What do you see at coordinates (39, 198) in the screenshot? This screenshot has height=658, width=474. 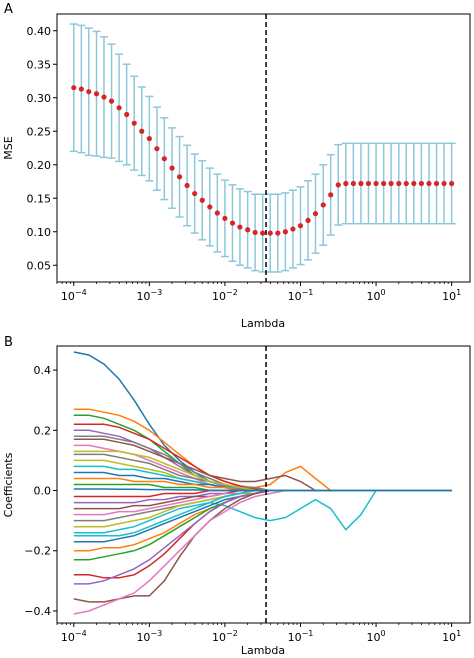 I see `y-tick-label: 0.15` at bounding box center [39, 198].